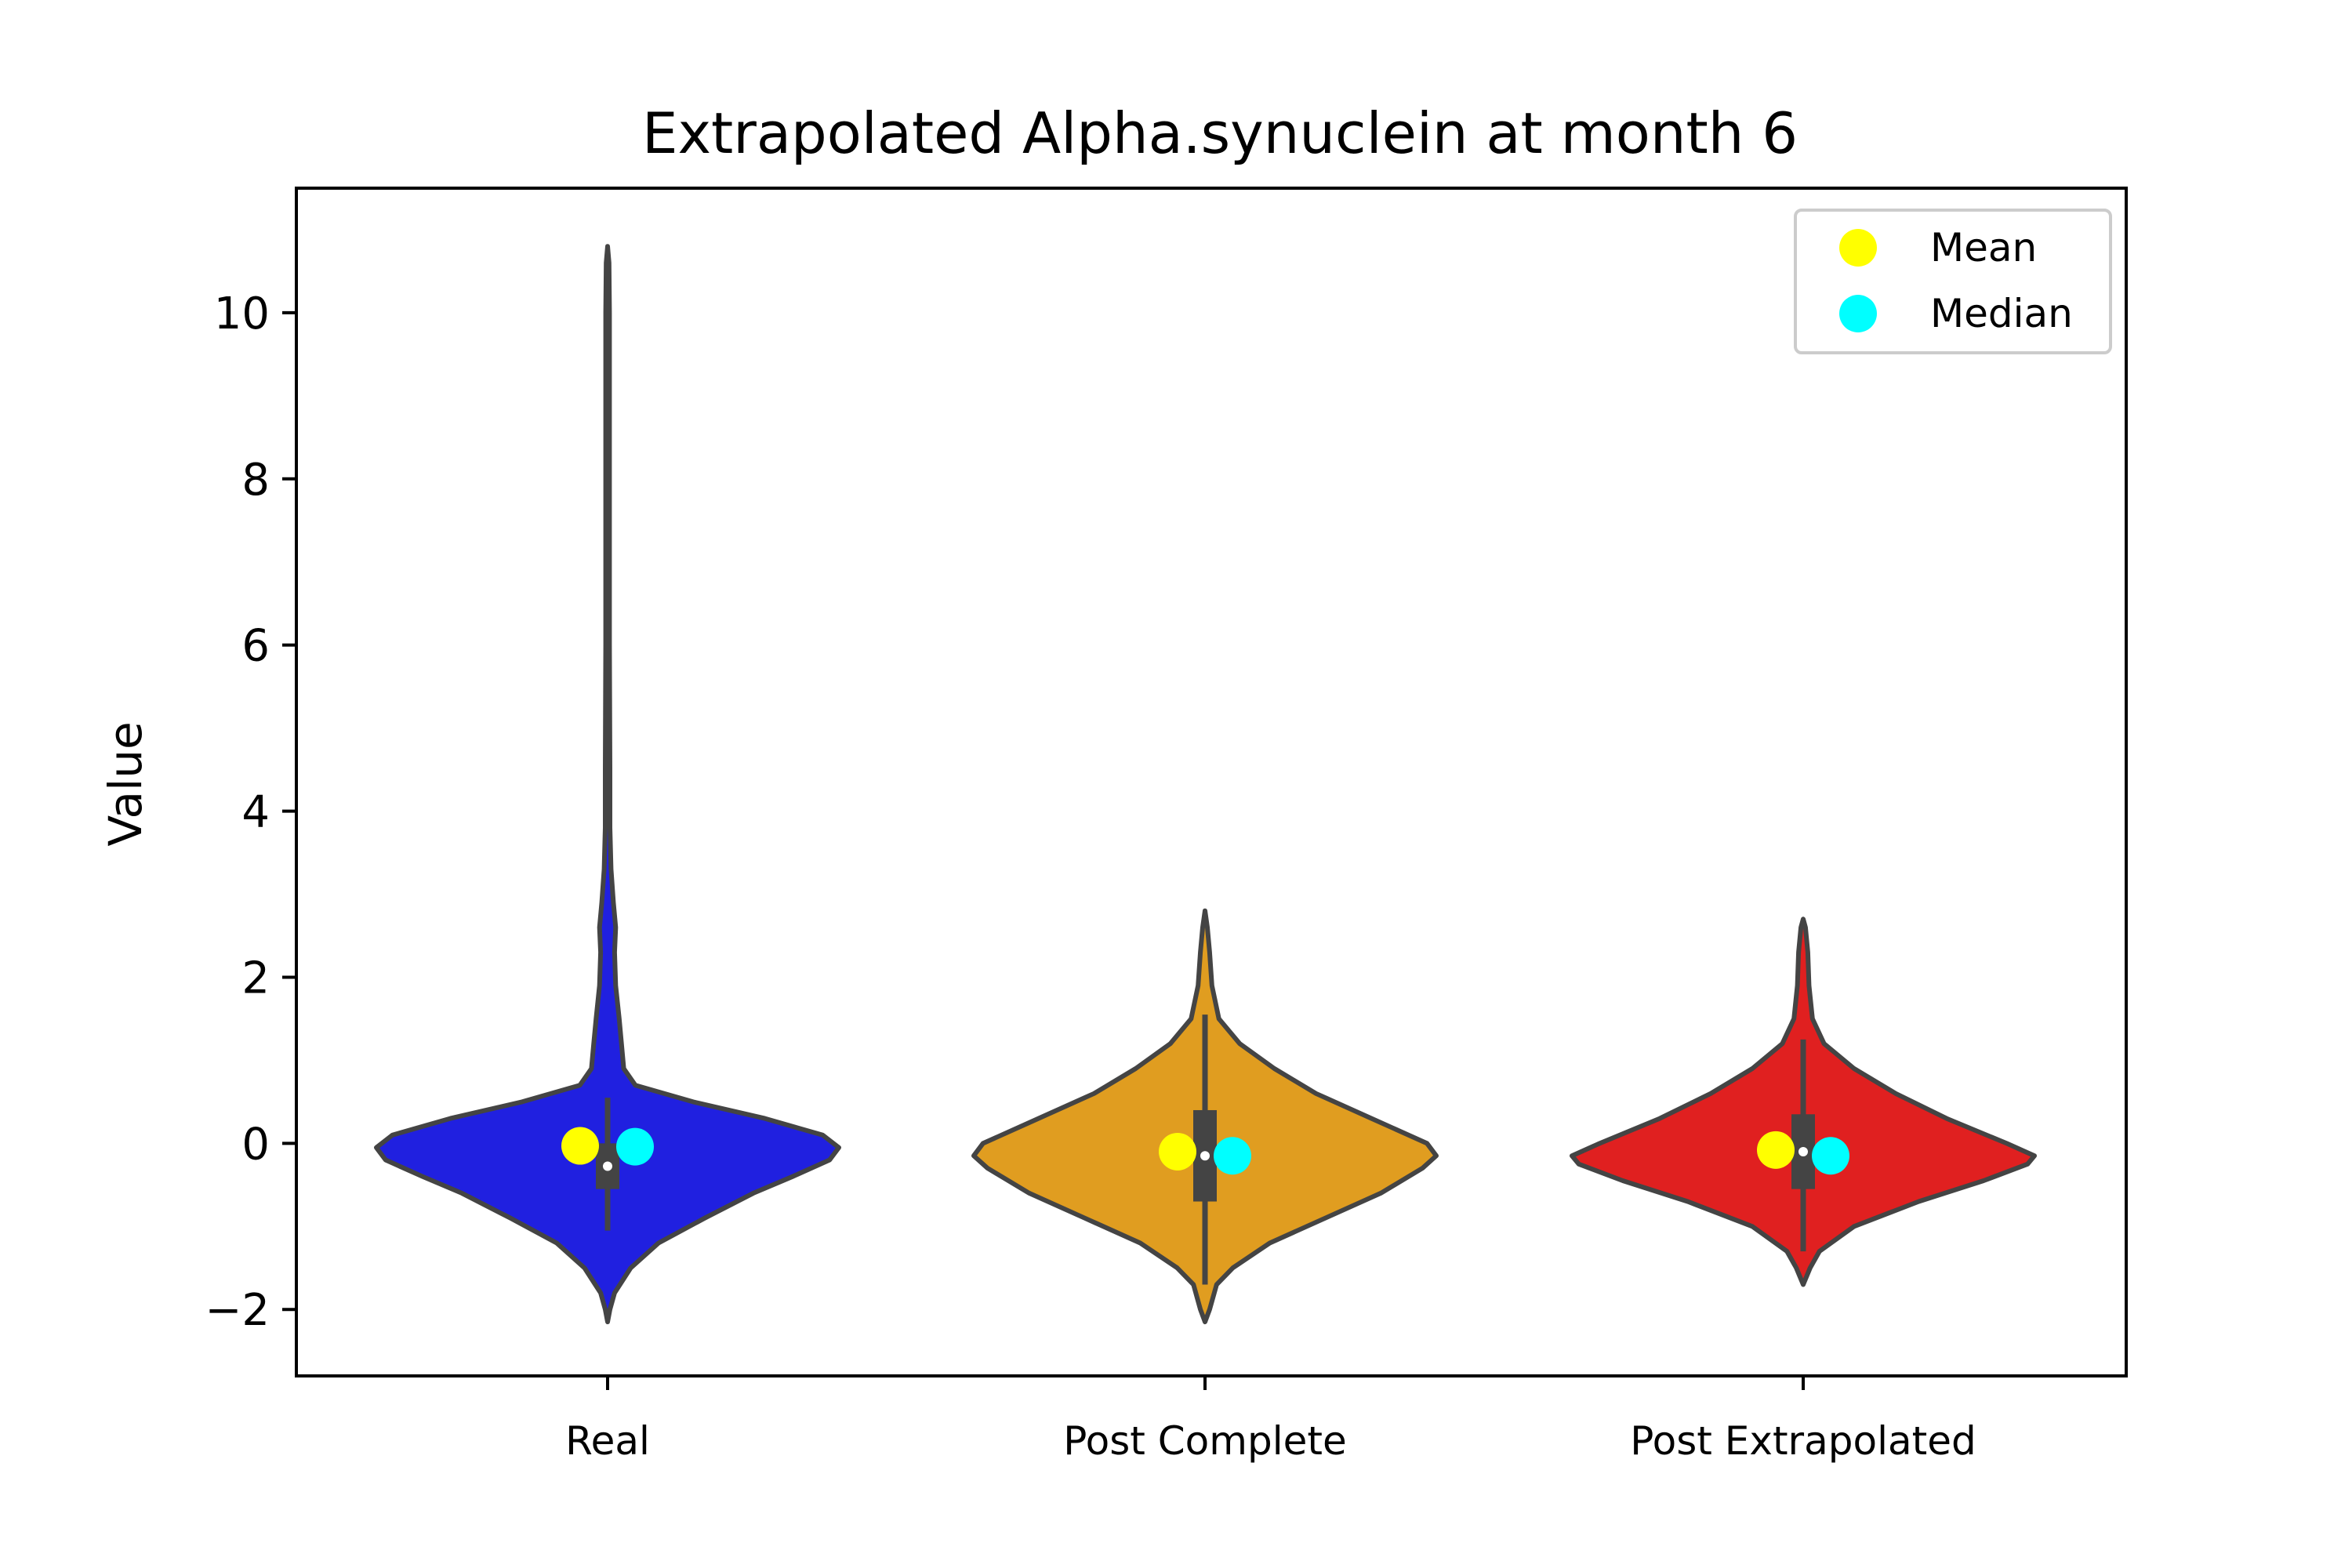 The width and height of the screenshot is (2352, 1568). What do you see at coordinates (1803, 1441) in the screenshot?
I see `x-tick-label: Post Extrapolated` at bounding box center [1803, 1441].